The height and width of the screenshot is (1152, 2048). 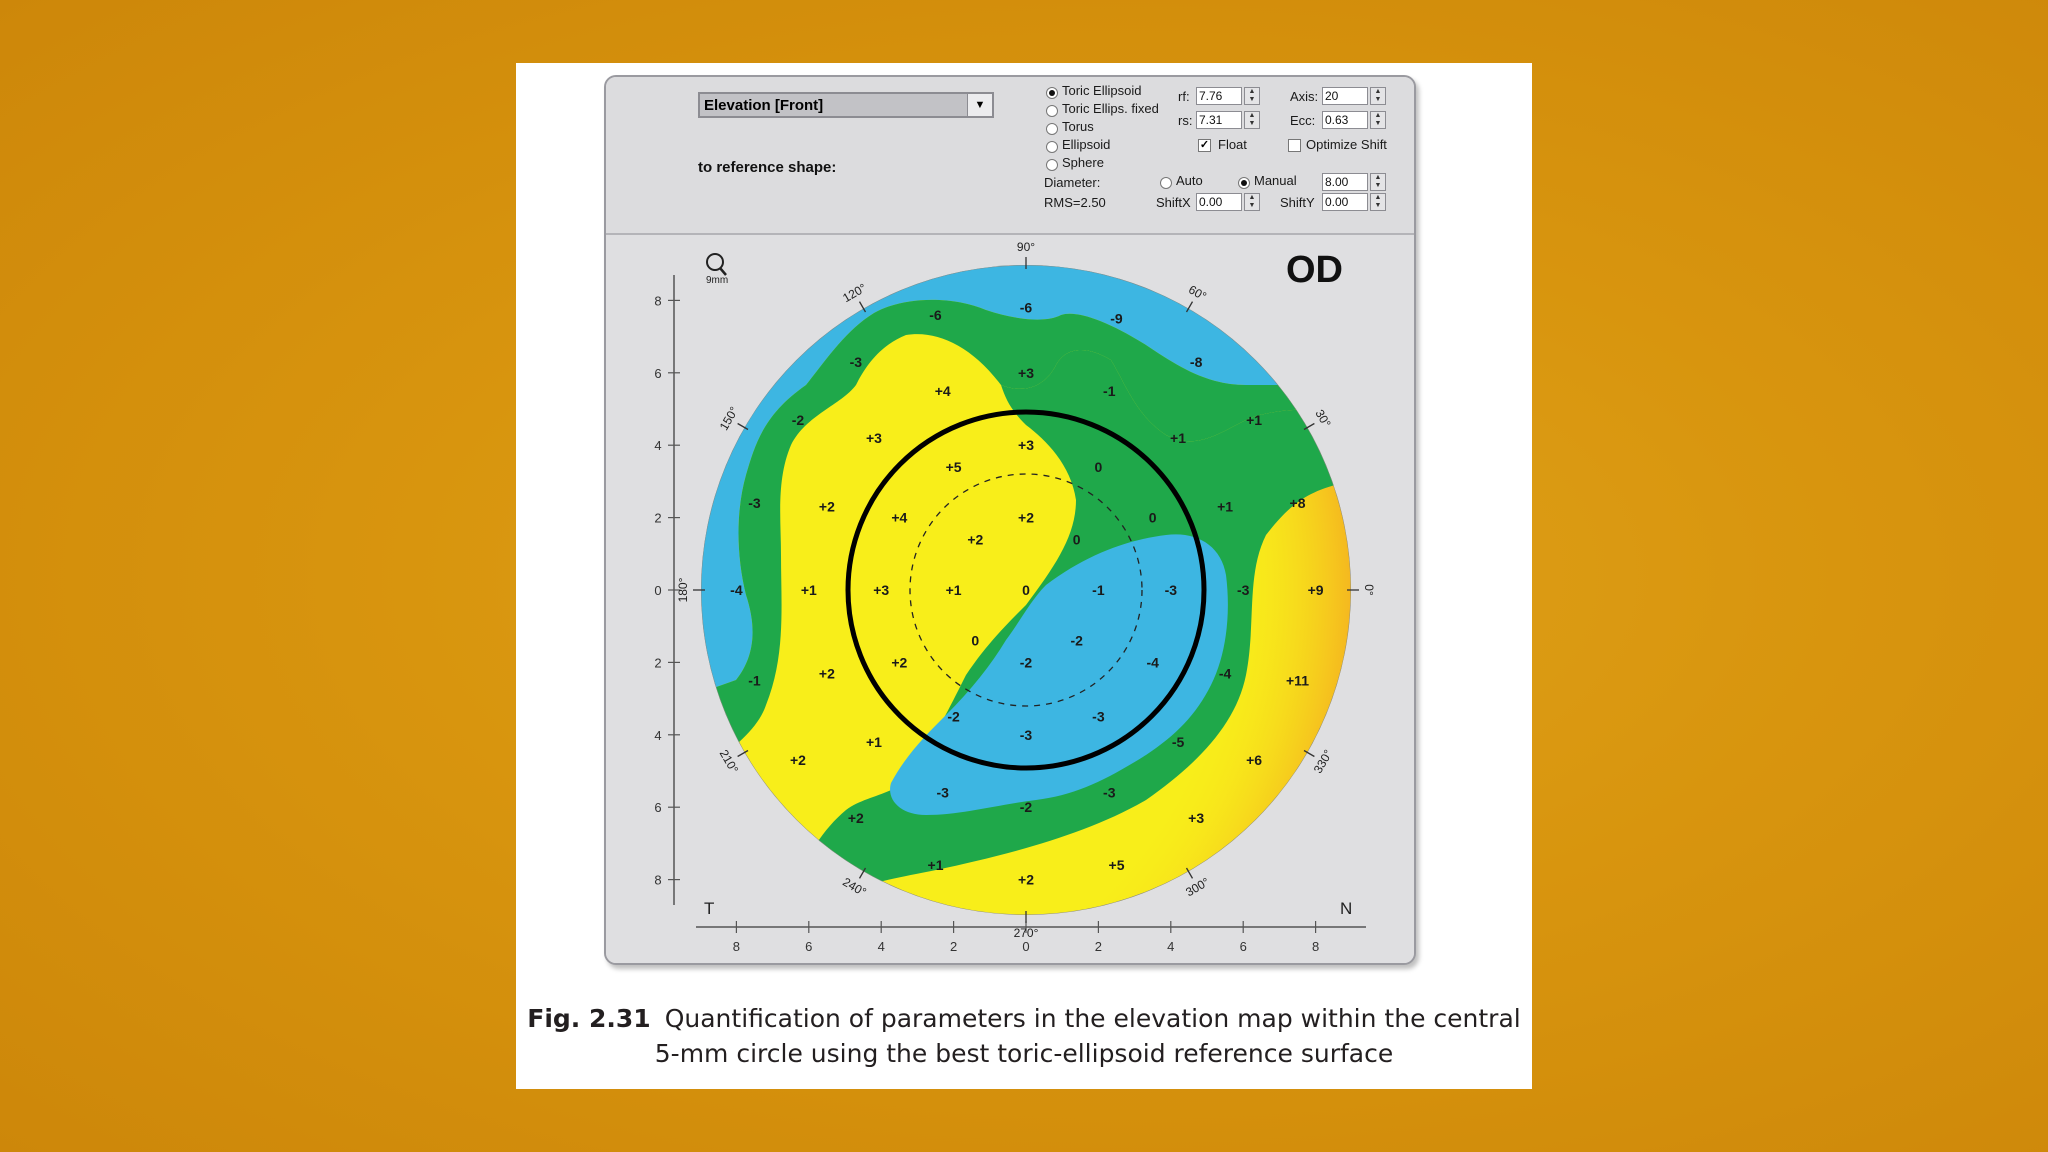 I want to click on central-5mm-circle, so click(x=1026, y=590).